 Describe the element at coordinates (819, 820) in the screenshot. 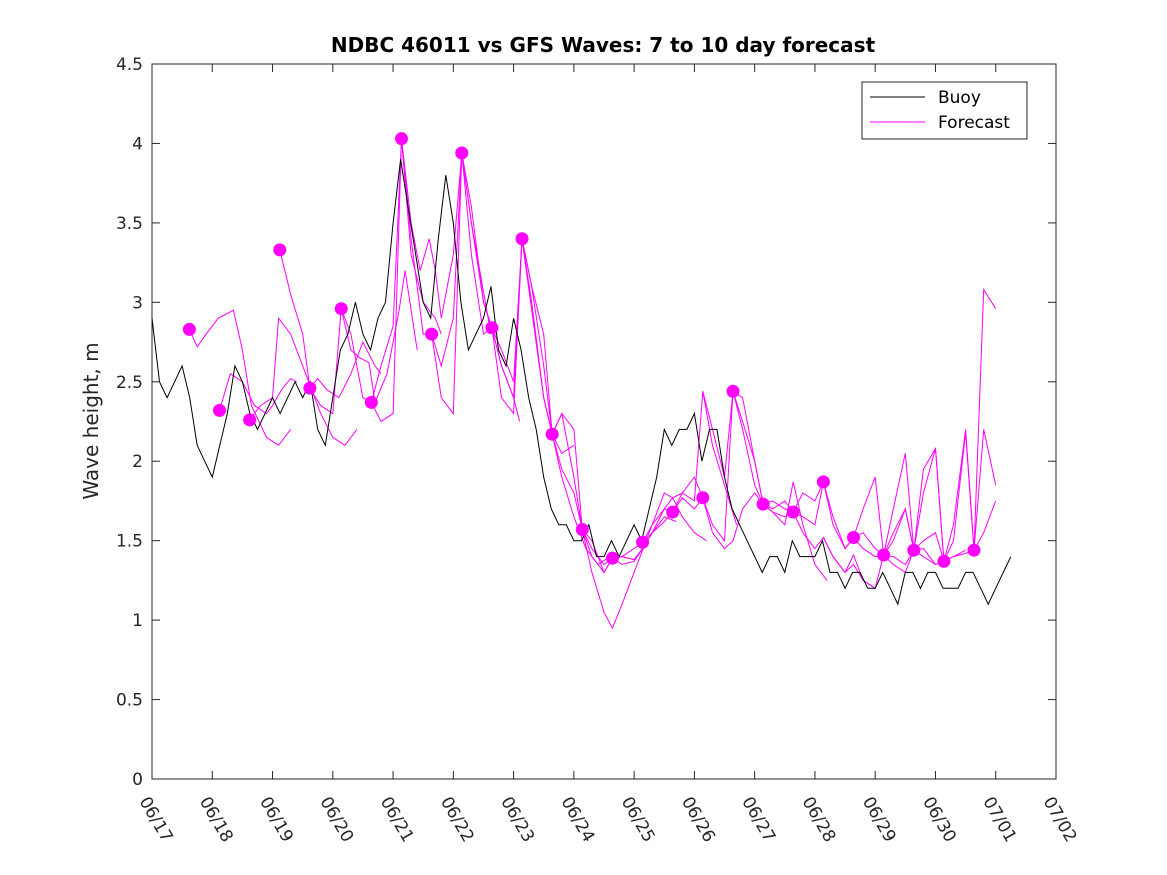

I see `x-tick-label: 06/28` at that location.